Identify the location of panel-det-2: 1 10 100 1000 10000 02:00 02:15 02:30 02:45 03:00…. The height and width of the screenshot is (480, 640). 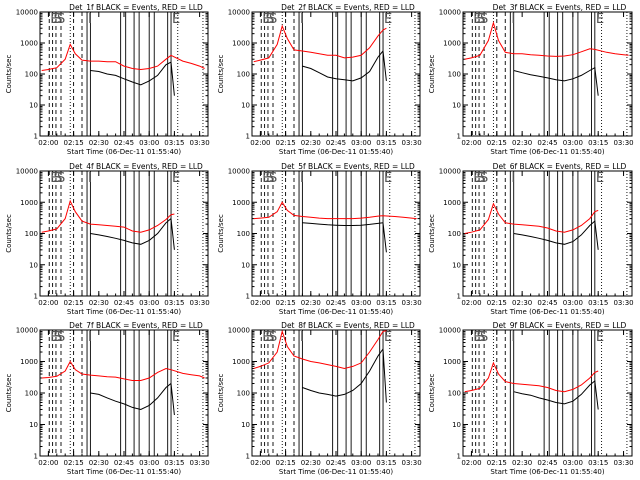
(319, 79).